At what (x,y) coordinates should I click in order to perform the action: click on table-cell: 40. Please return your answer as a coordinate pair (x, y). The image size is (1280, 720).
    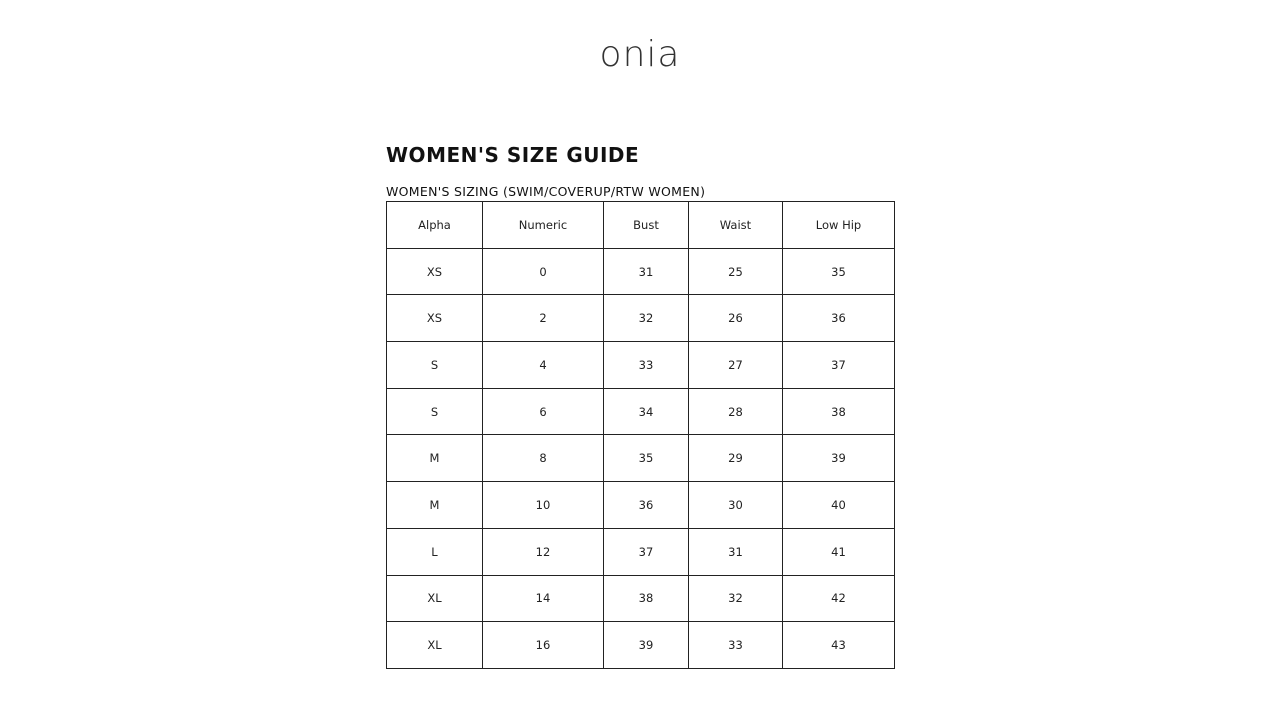
    Looking at the image, I should click on (838, 505).